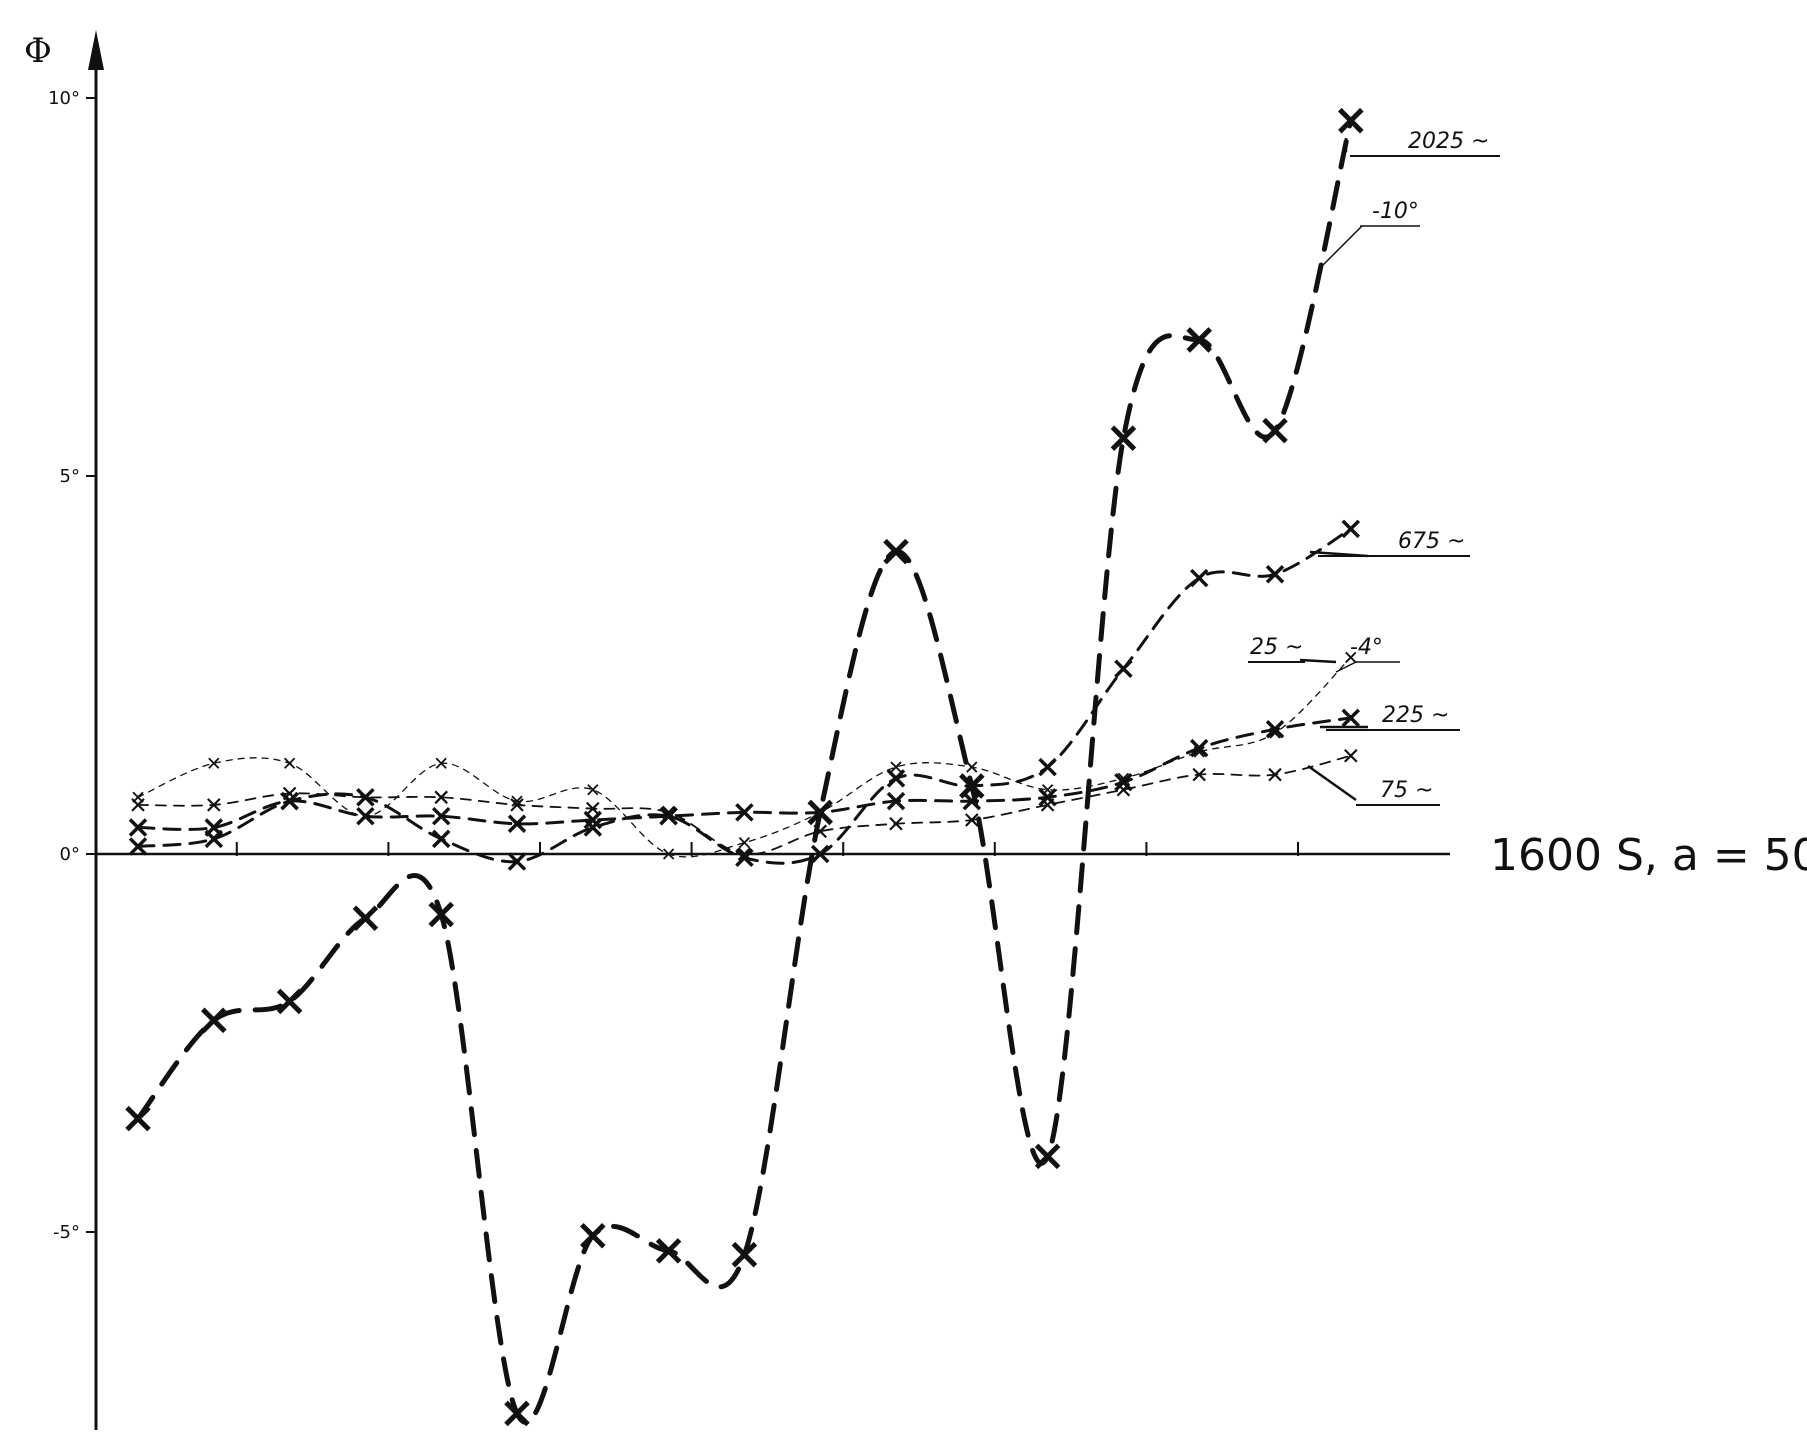  What do you see at coordinates (1395, 211) in the screenshot?
I see `legend-angle-label: -10°` at bounding box center [1395, 211].